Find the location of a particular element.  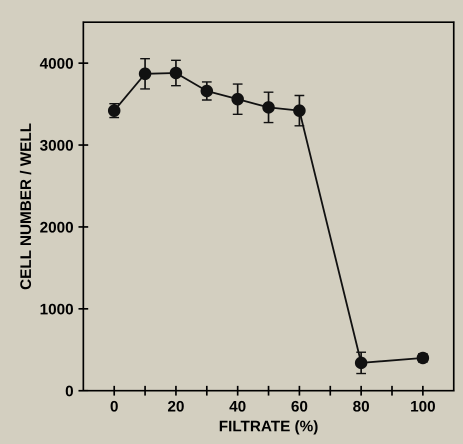

y-tick-label: 4000 is located at coordinates (56, 63).